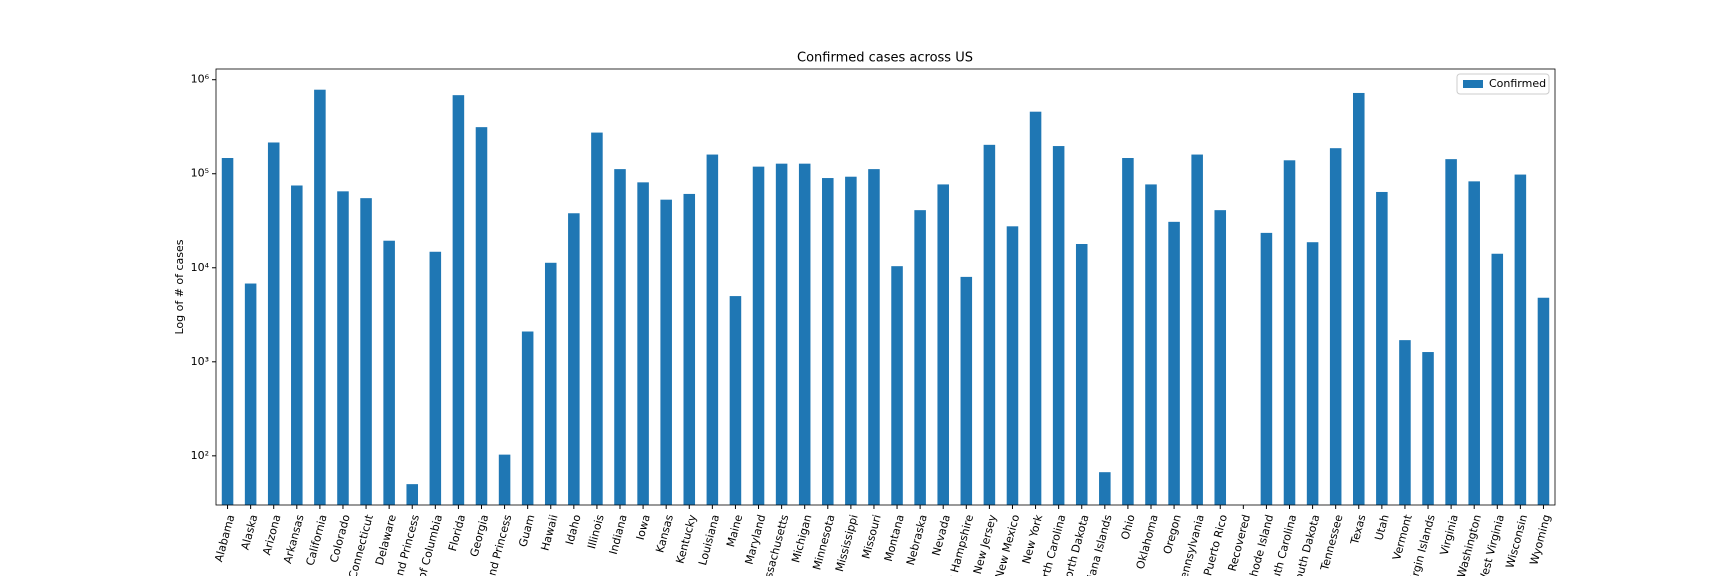 This screenshot has width=1728, height=576. I want to click on y-axis-label: Log of # of cases, so click(179, 286).